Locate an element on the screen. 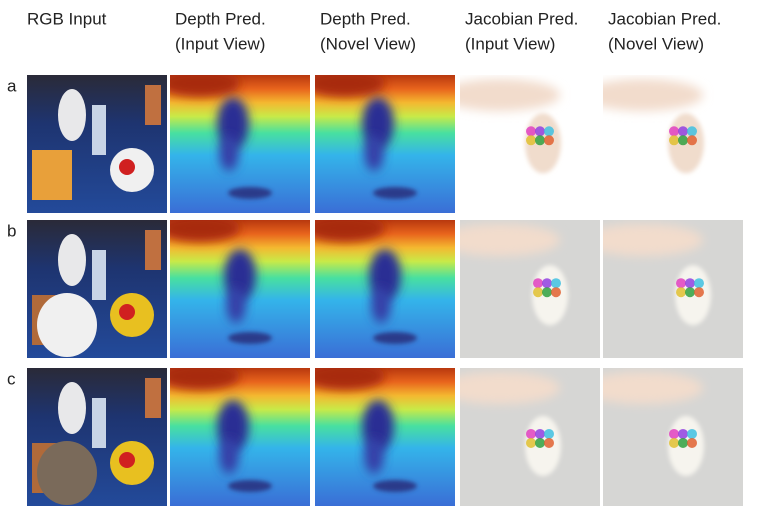  column-header: (Novel View) is located at coordinates (656, 43).